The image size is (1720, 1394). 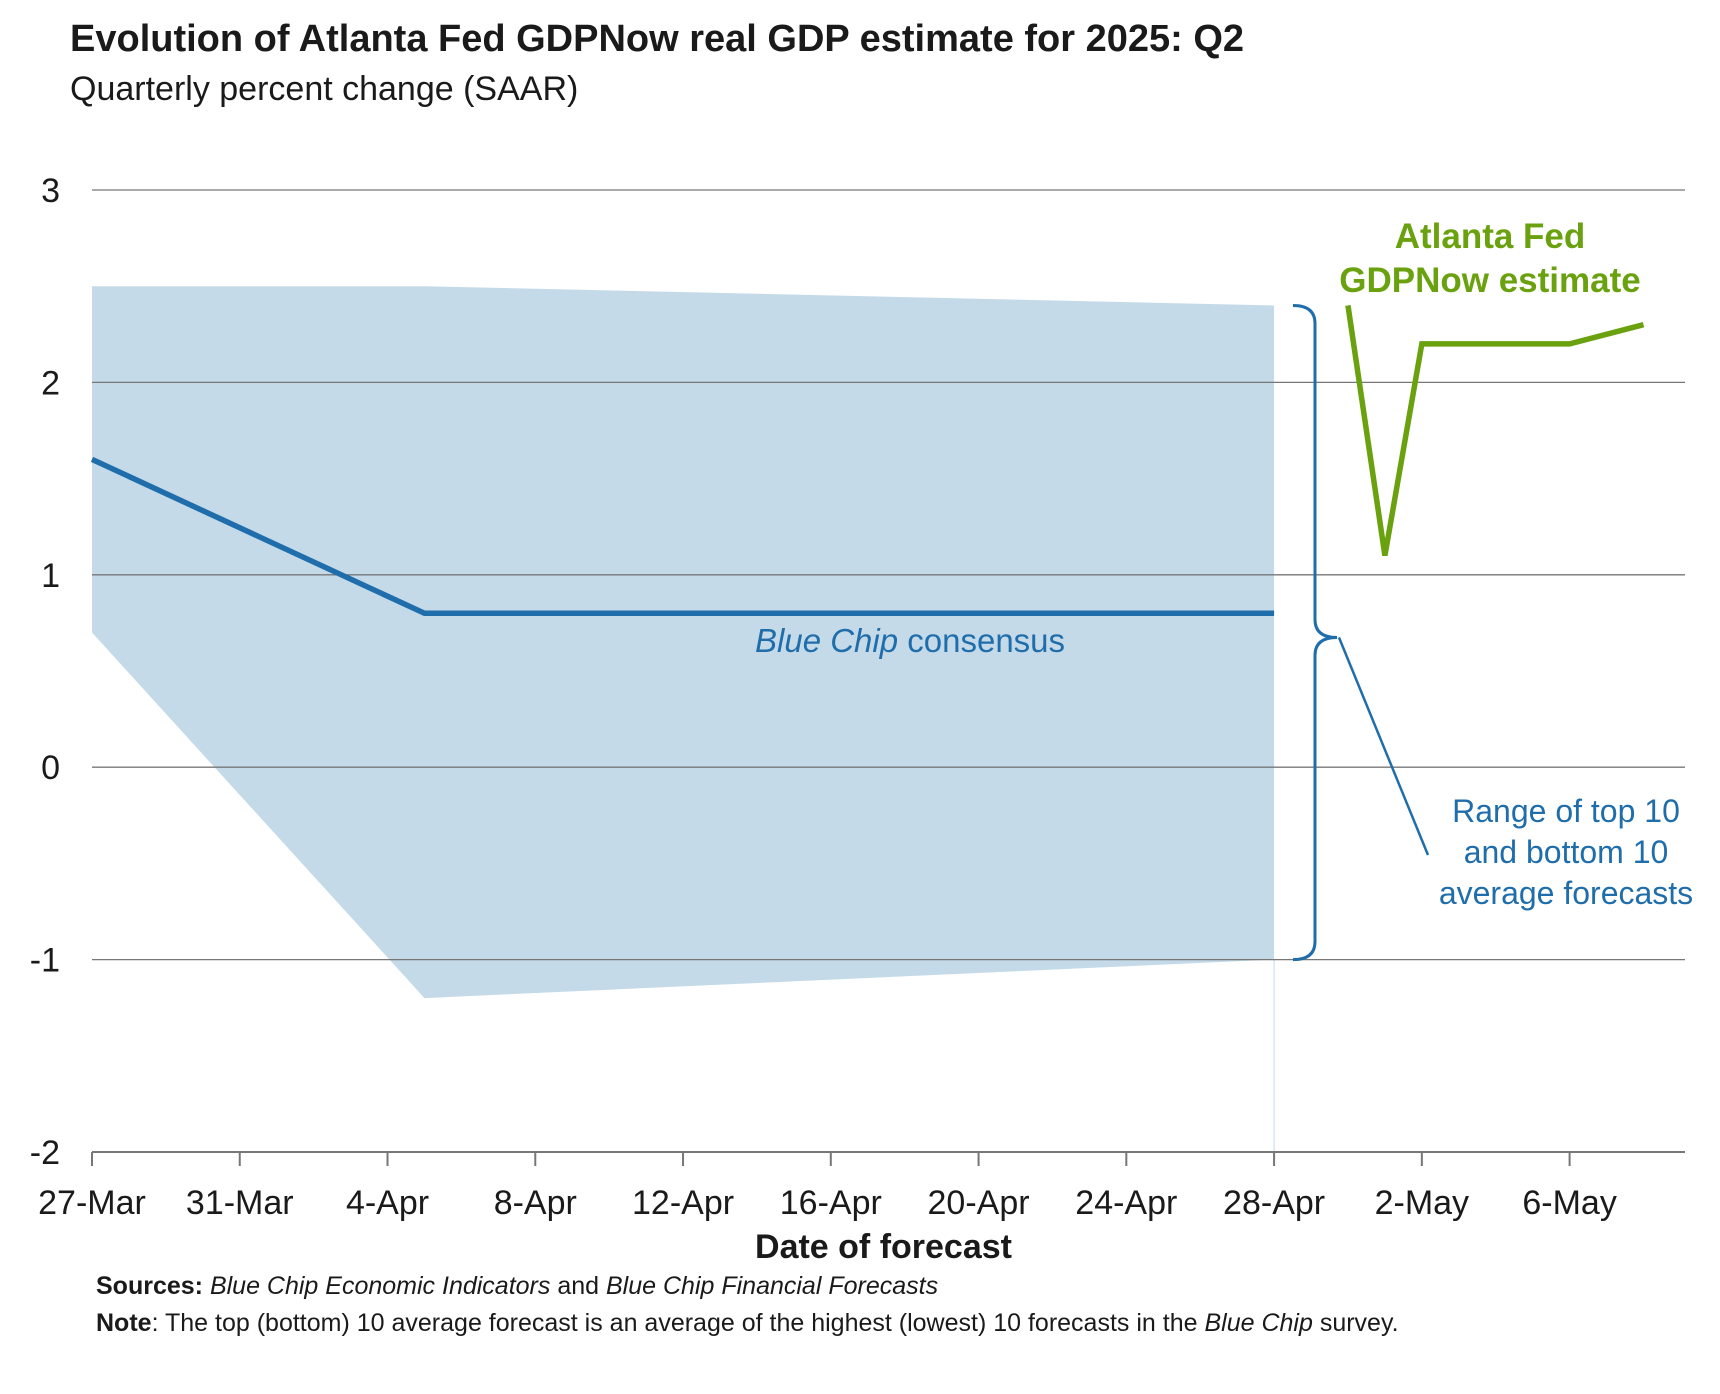 I want to click on x-tick-label: 28-Apr, so click(x=1274, y=1203).